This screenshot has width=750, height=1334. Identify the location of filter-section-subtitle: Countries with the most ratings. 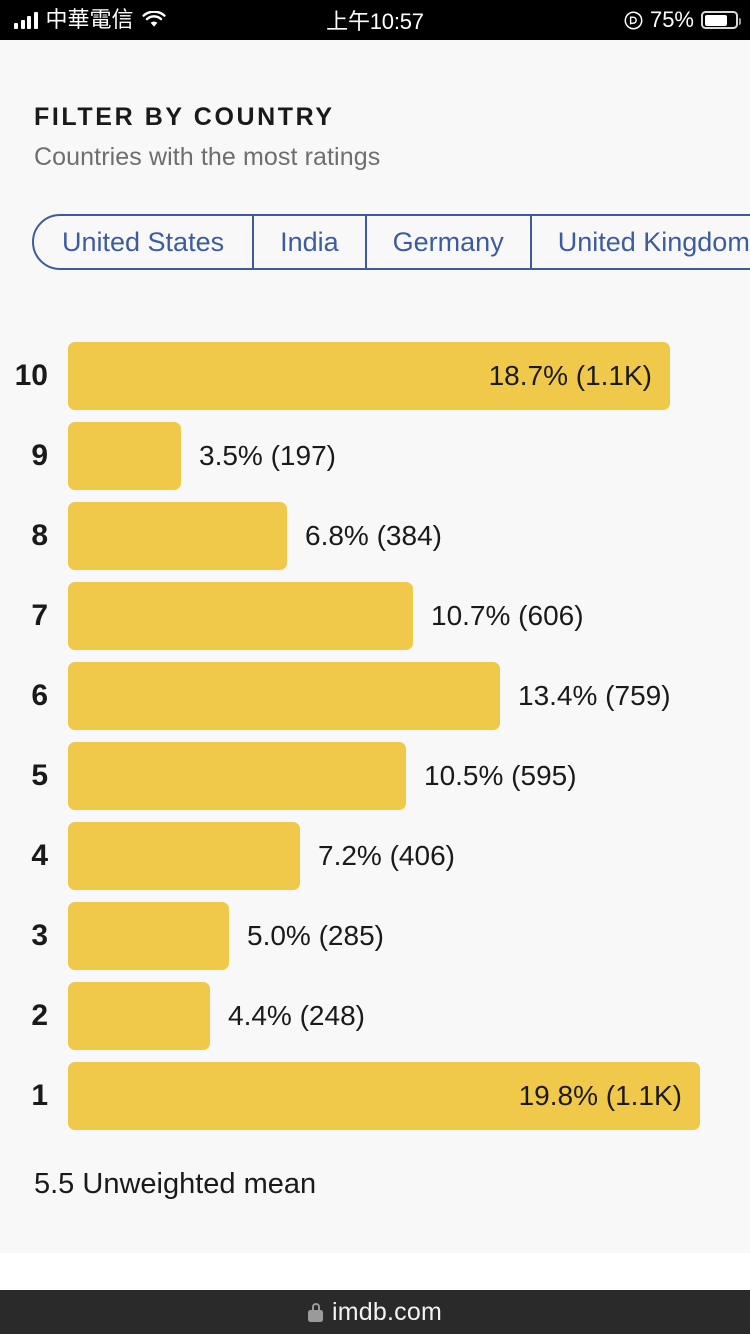
(207, 157).